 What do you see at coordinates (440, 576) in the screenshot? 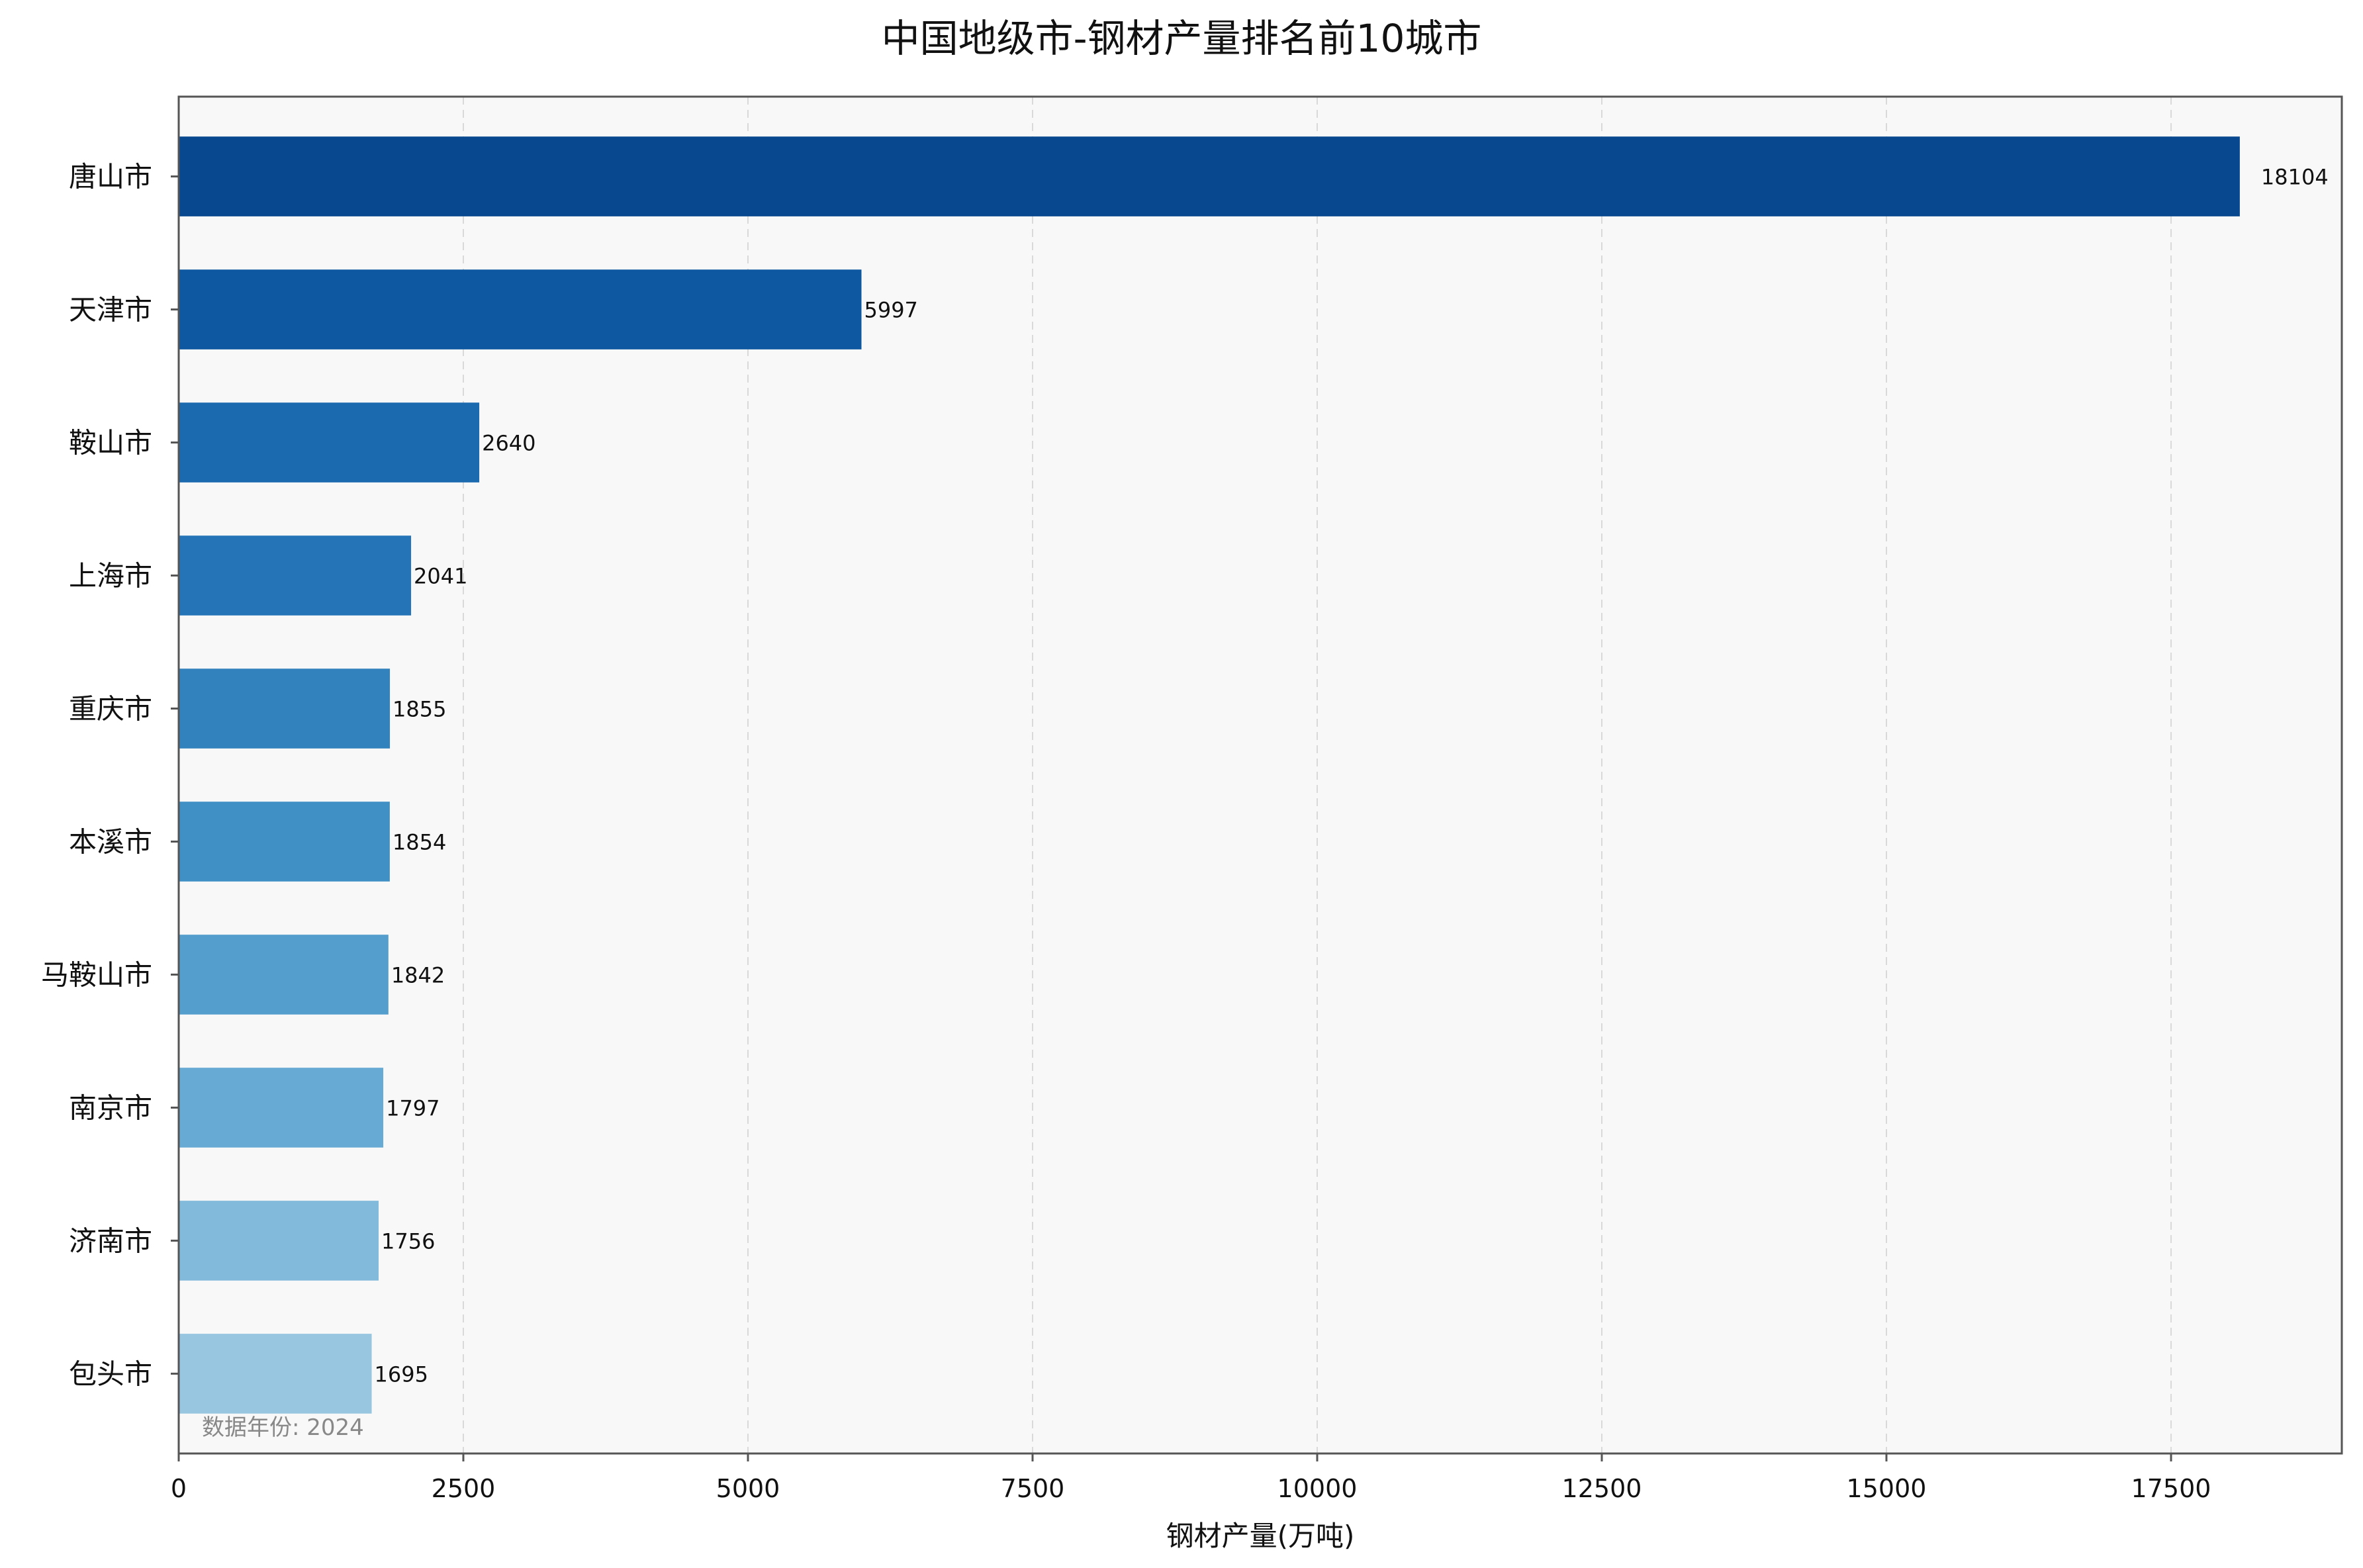
I see `value-label: 2041` at bounding box center [440, 576].